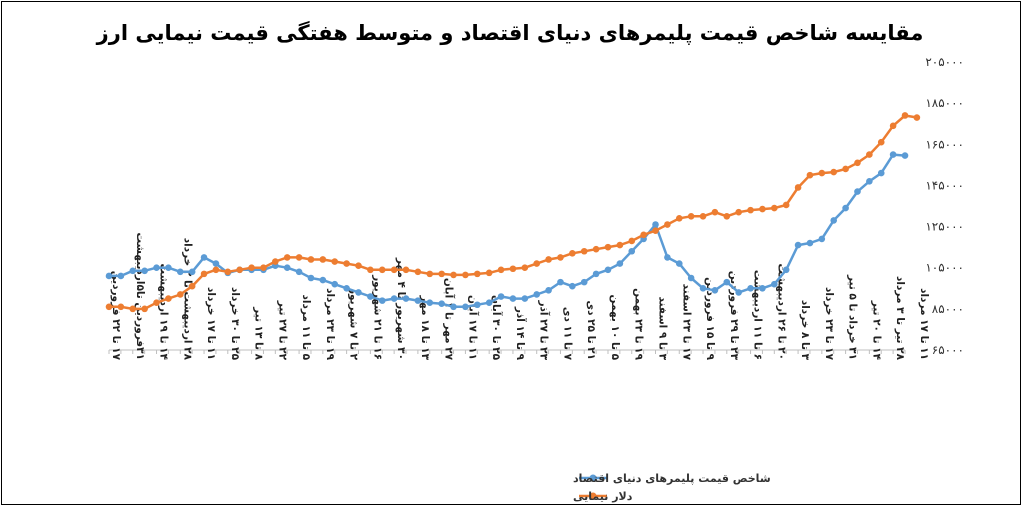  I want to click on x-tick-label: ۲۳ تا ۲۷ آذر, so click(544, 329).